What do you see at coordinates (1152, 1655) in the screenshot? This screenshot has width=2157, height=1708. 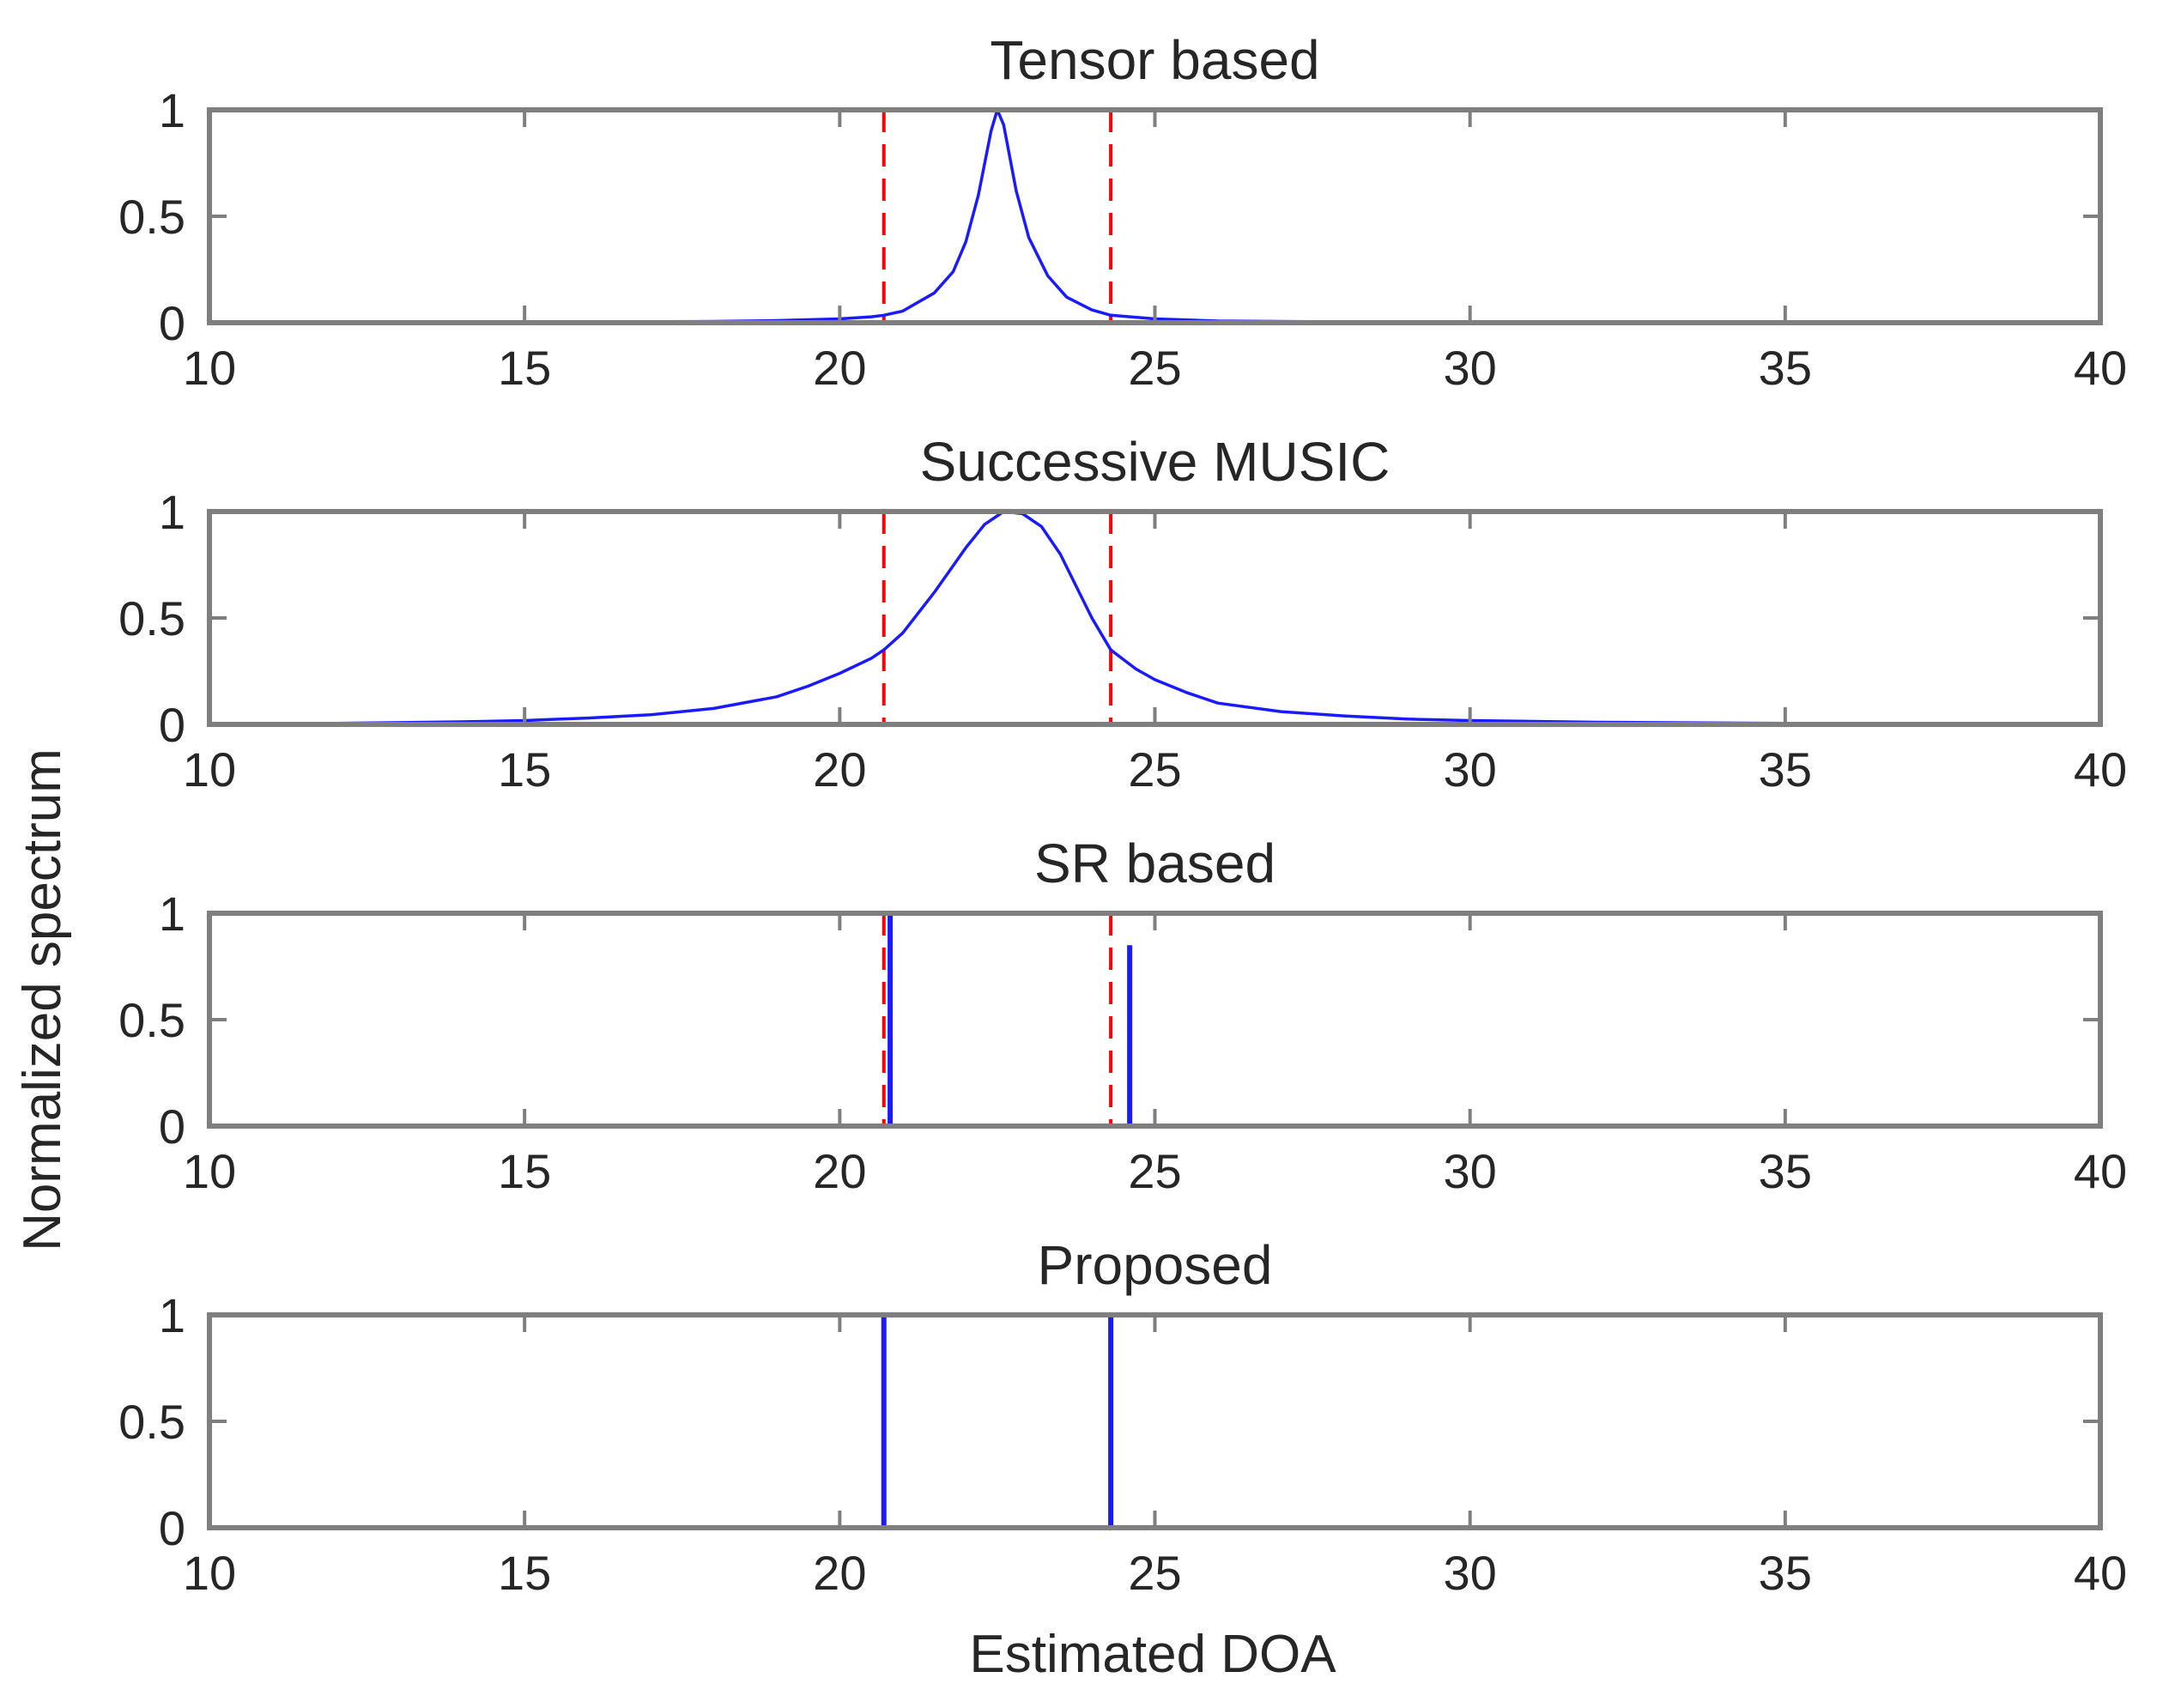 I see `x-axis-label: Estimated DOA` at bounding box center [1152, 1655].